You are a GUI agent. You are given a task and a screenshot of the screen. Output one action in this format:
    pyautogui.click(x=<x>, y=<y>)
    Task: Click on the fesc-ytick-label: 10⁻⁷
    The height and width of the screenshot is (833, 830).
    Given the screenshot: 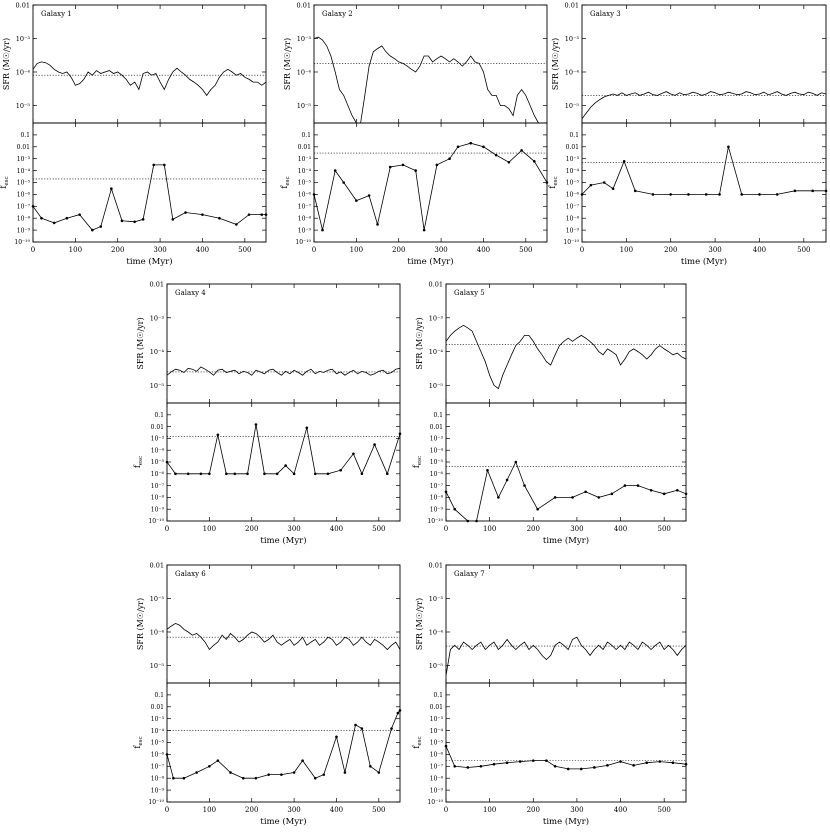 What is the action you would take?
    pyautogui.click(x=305, y=207)
    